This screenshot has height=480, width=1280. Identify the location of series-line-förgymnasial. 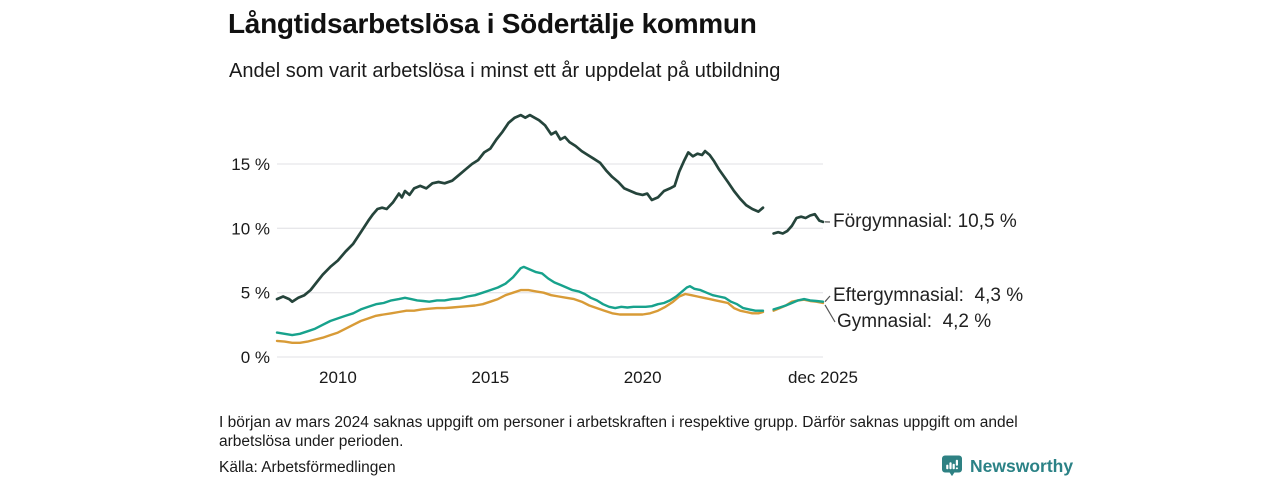
(798, 223).